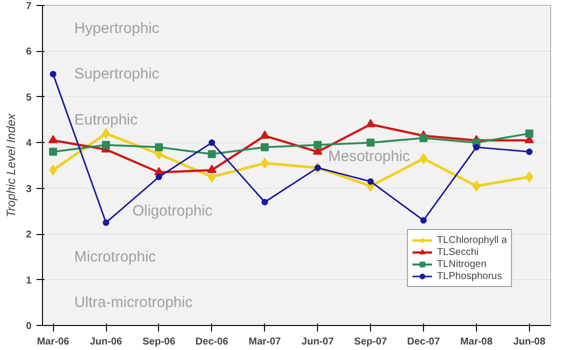 The width and height of the screenshot is (570, 350). Describe the element at coordinates (423, 342) in the screenshot. I see `x-tick-label: Dec-07` at that location.